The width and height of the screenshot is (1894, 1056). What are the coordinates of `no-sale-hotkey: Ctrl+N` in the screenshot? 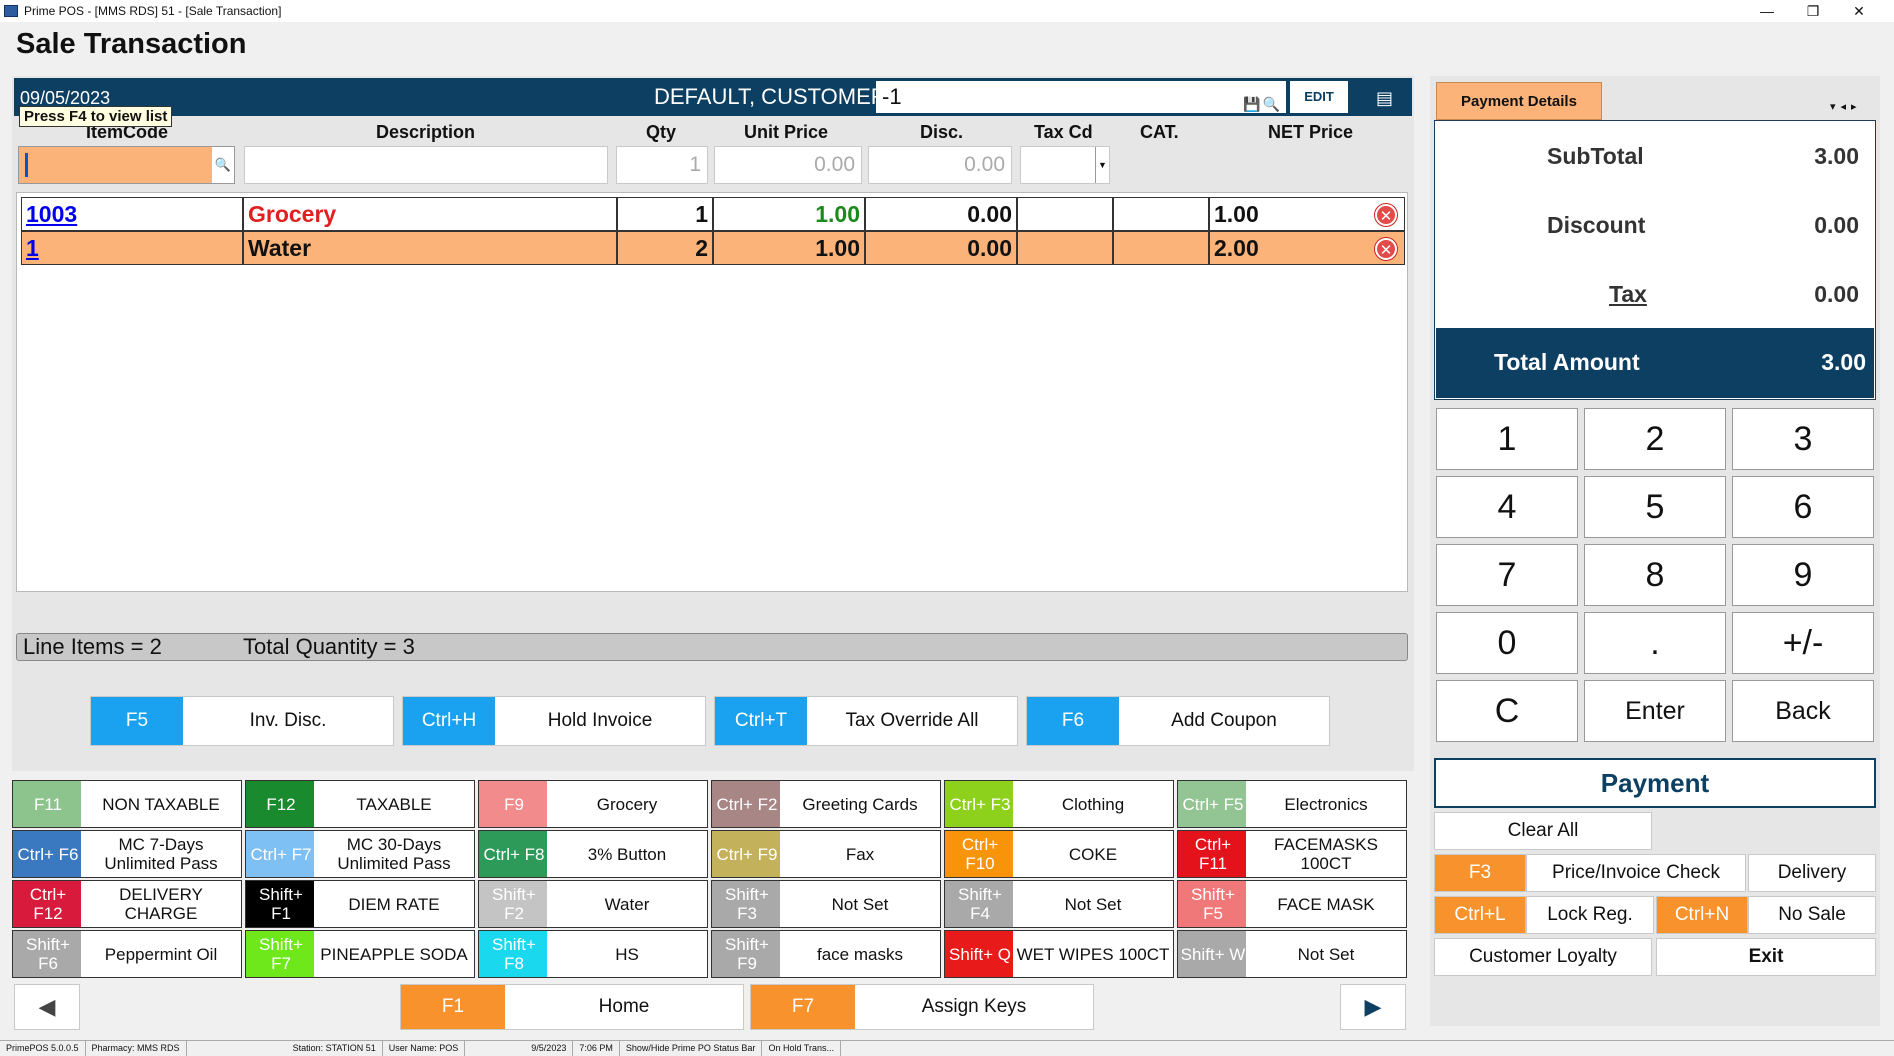 It's located at (1702, 915).